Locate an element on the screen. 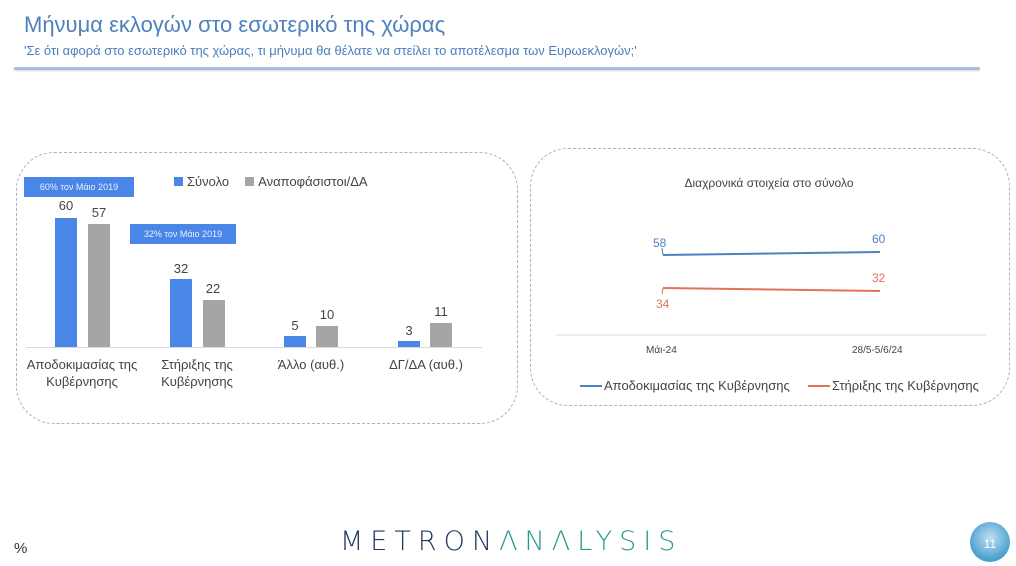 This screenshot has height=566, width=1016. bar-legend: Σύνολο Αναποφάσιστοι/ΔΑ is located at coordinates (271, 181).